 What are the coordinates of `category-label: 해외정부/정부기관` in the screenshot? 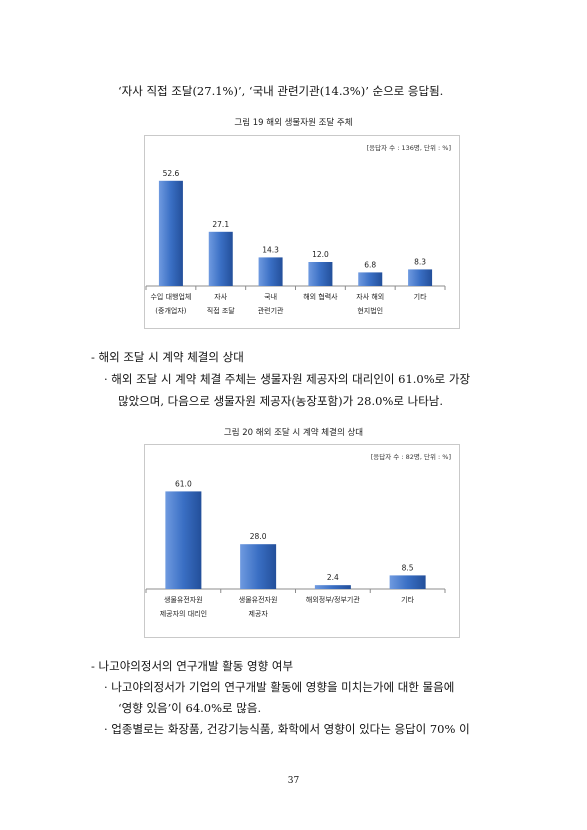 It's located at (333, 599).